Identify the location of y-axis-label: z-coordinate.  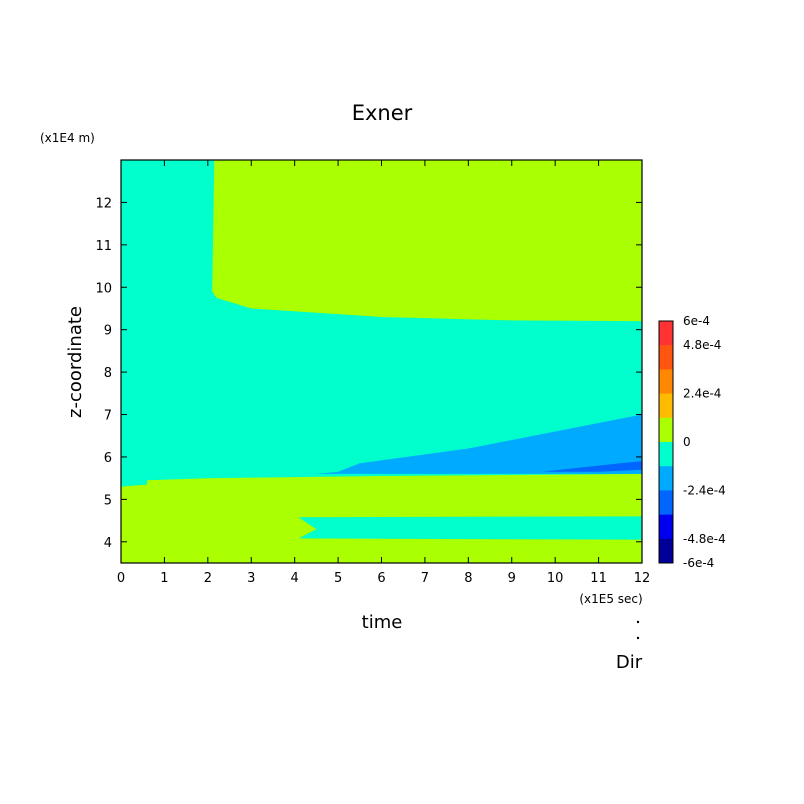
(75, 362).